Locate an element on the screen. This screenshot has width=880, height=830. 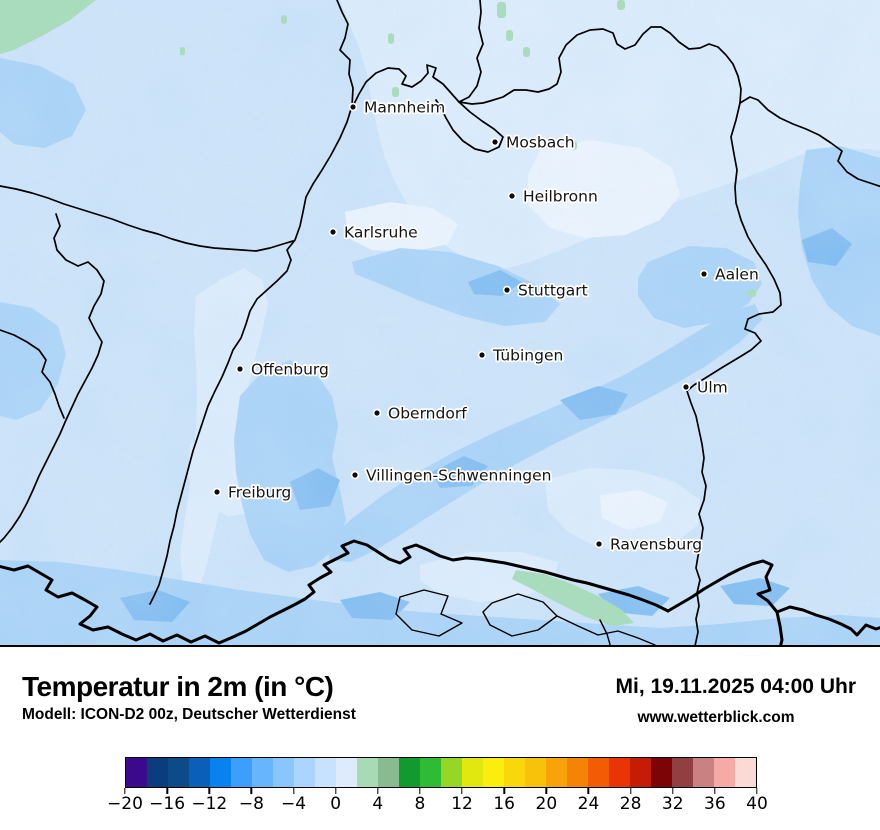
city-label-karlsruhe: Karlsruhe is located at coordinates (381, 233).